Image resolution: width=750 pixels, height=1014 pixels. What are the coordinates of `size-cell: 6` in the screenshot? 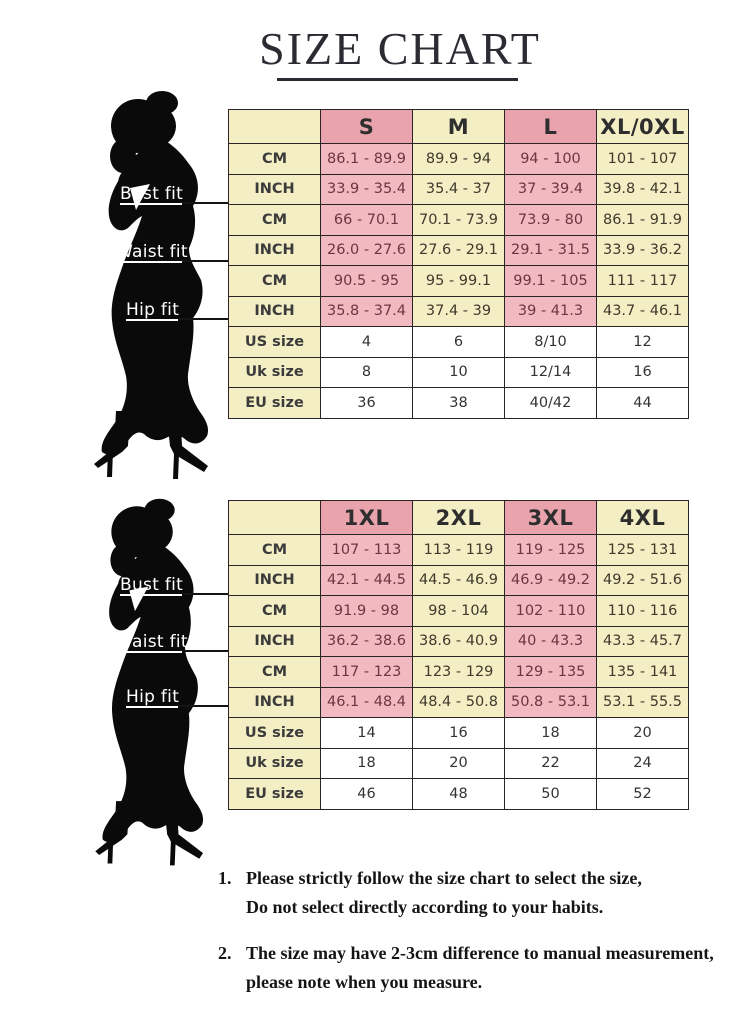 It's located at (458, 342).